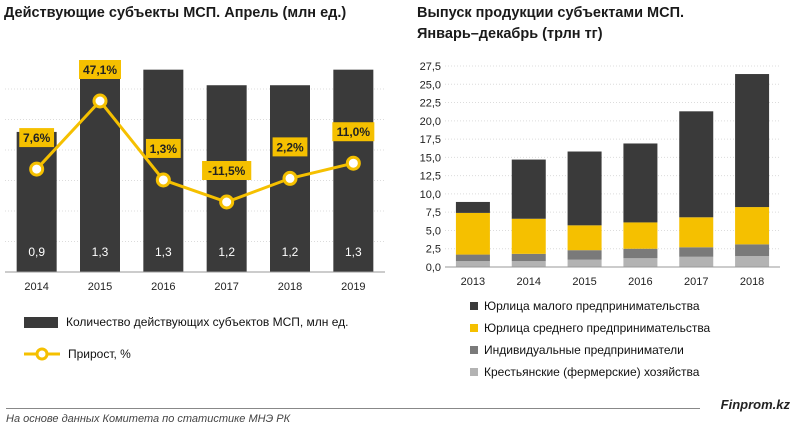  Describe the element at coordinates (433, 231) in the screenshot. I see `chart2-y-tick: 5,0` at that location.